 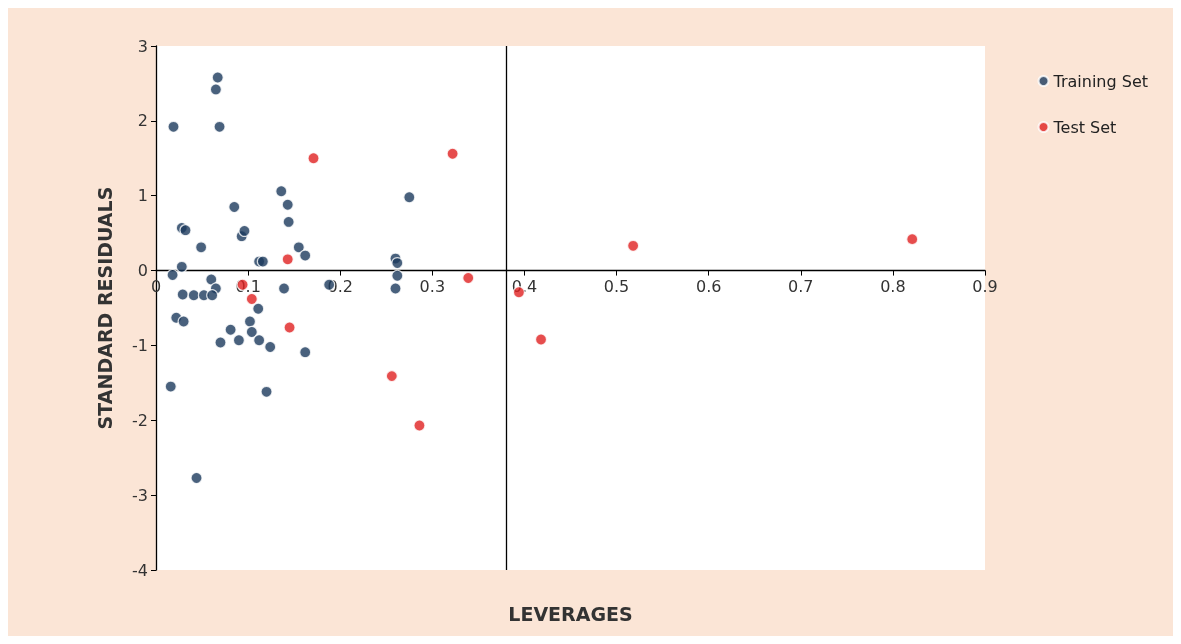 I want to click on x-tick-label: 0.4, so click(x=524, y=287).